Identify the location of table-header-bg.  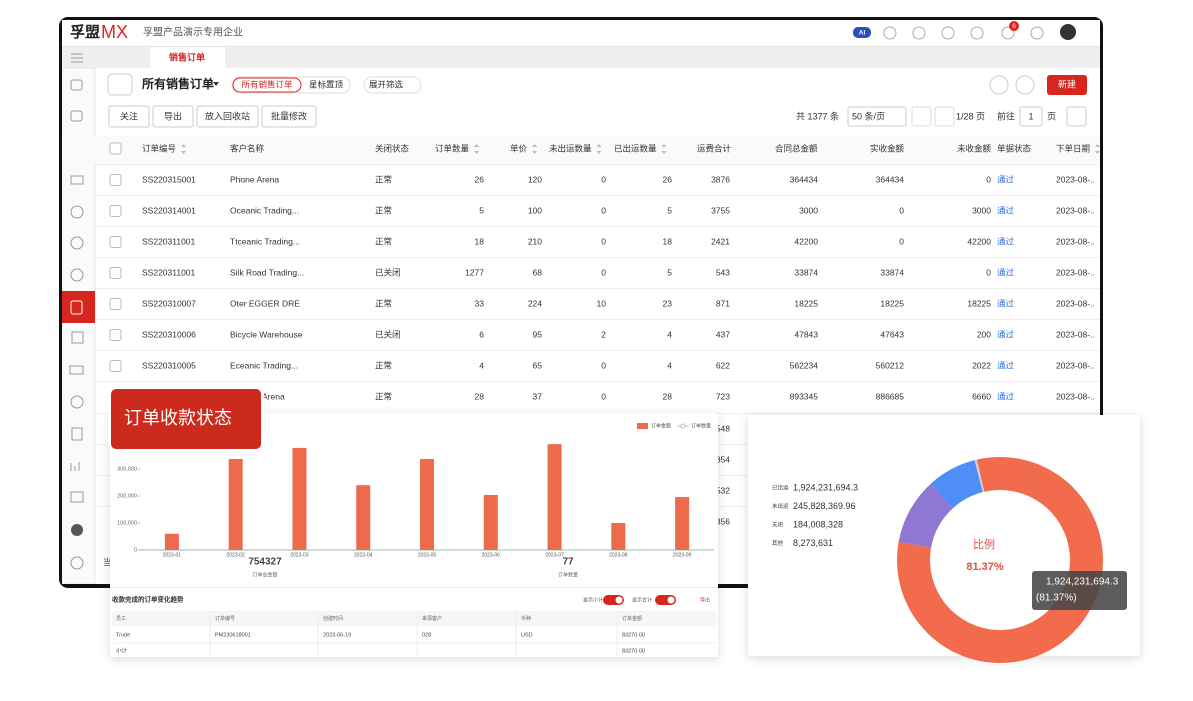
(581, 149).